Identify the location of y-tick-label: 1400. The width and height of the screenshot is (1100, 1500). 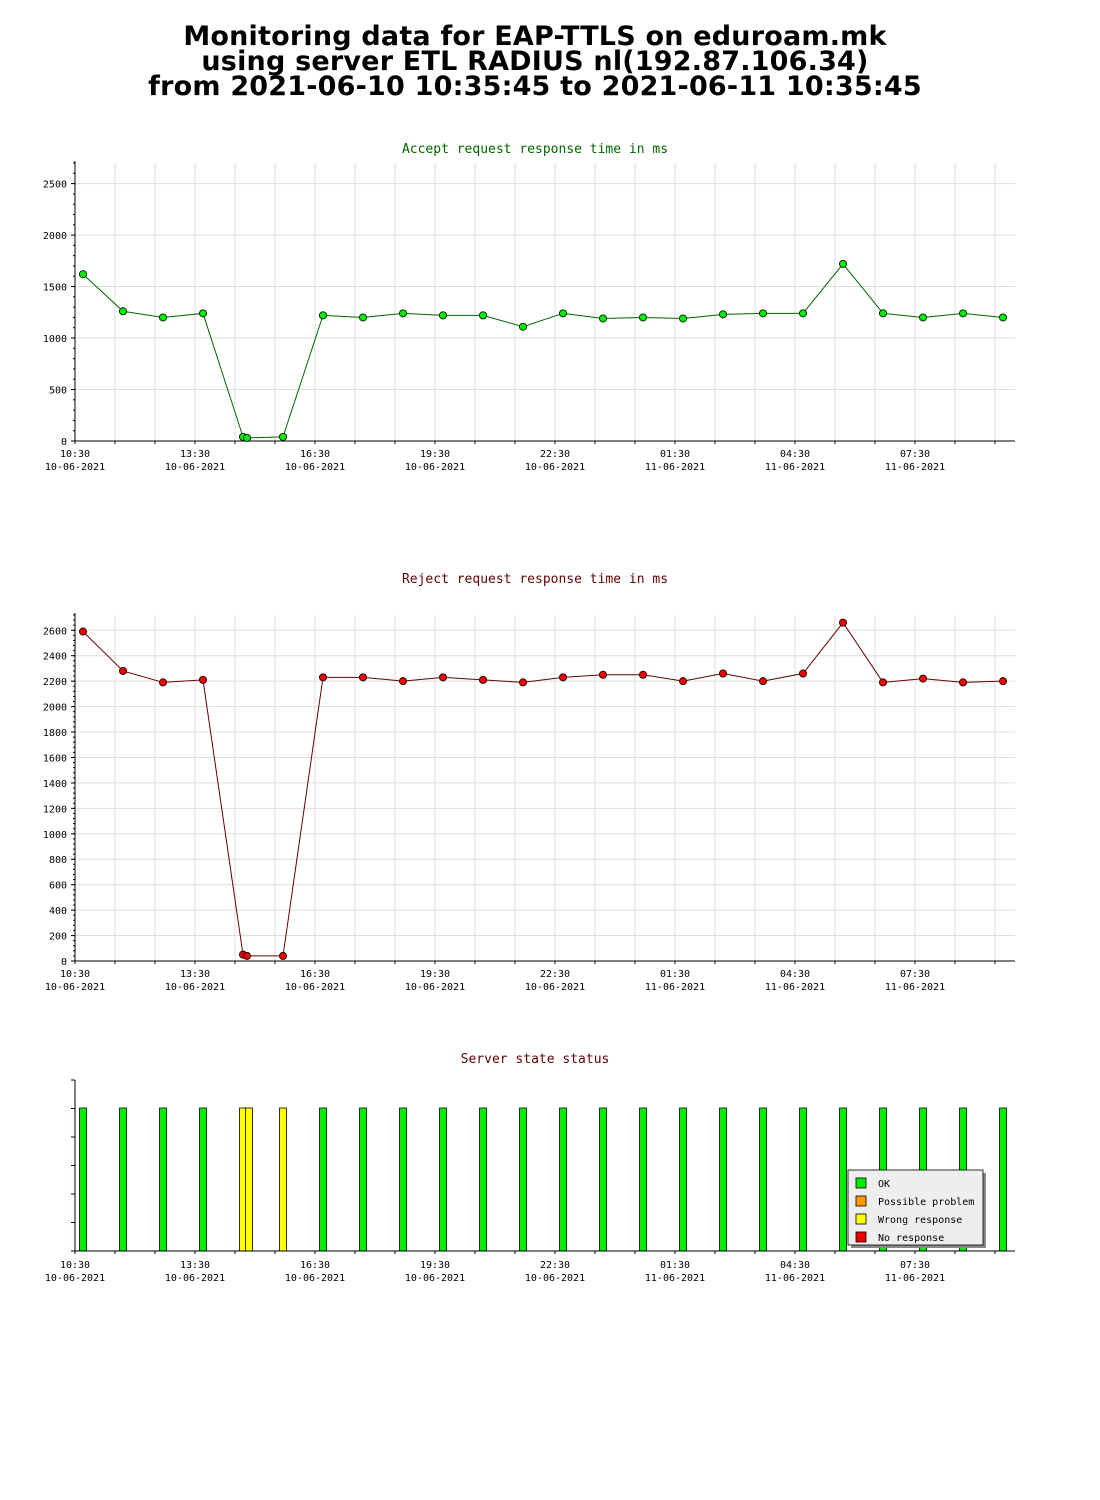
(55, 784).